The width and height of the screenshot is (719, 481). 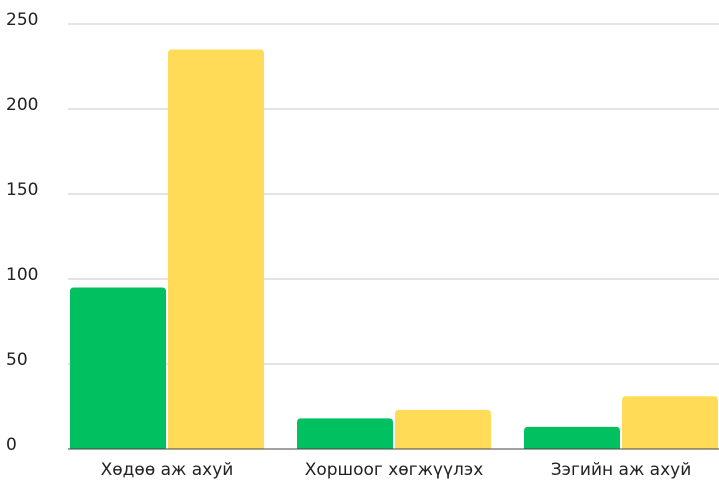 I want to click on x-tick-label: Хоршоог хөгжүүлэх, so click(x=394, y=470).